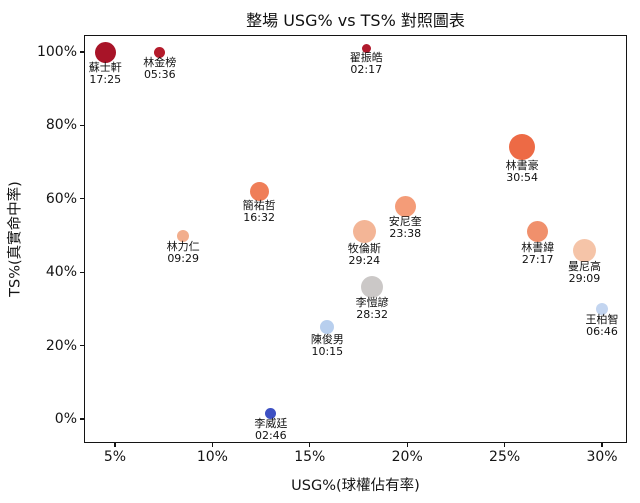  Describe the element at coordinates (364, 260) in the screenshot. I see `data-point-minutes: 29:24` at that location.